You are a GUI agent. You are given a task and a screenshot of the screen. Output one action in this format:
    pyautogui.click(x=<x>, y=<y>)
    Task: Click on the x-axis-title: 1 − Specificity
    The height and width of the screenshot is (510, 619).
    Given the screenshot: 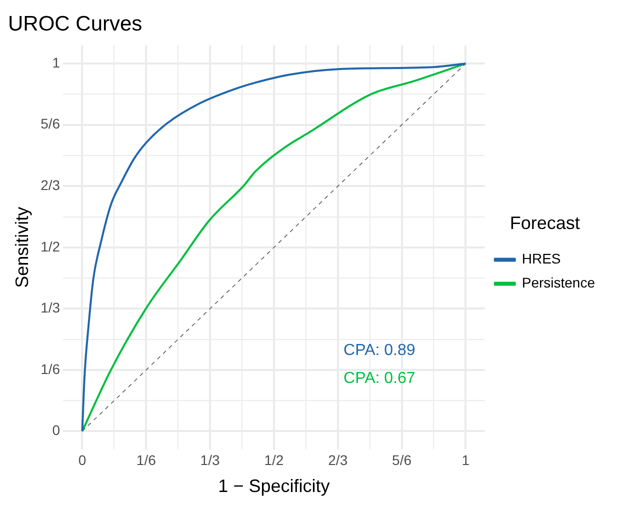 What is the action you would take?
    pyautogui.click(x=274, y=486)
    